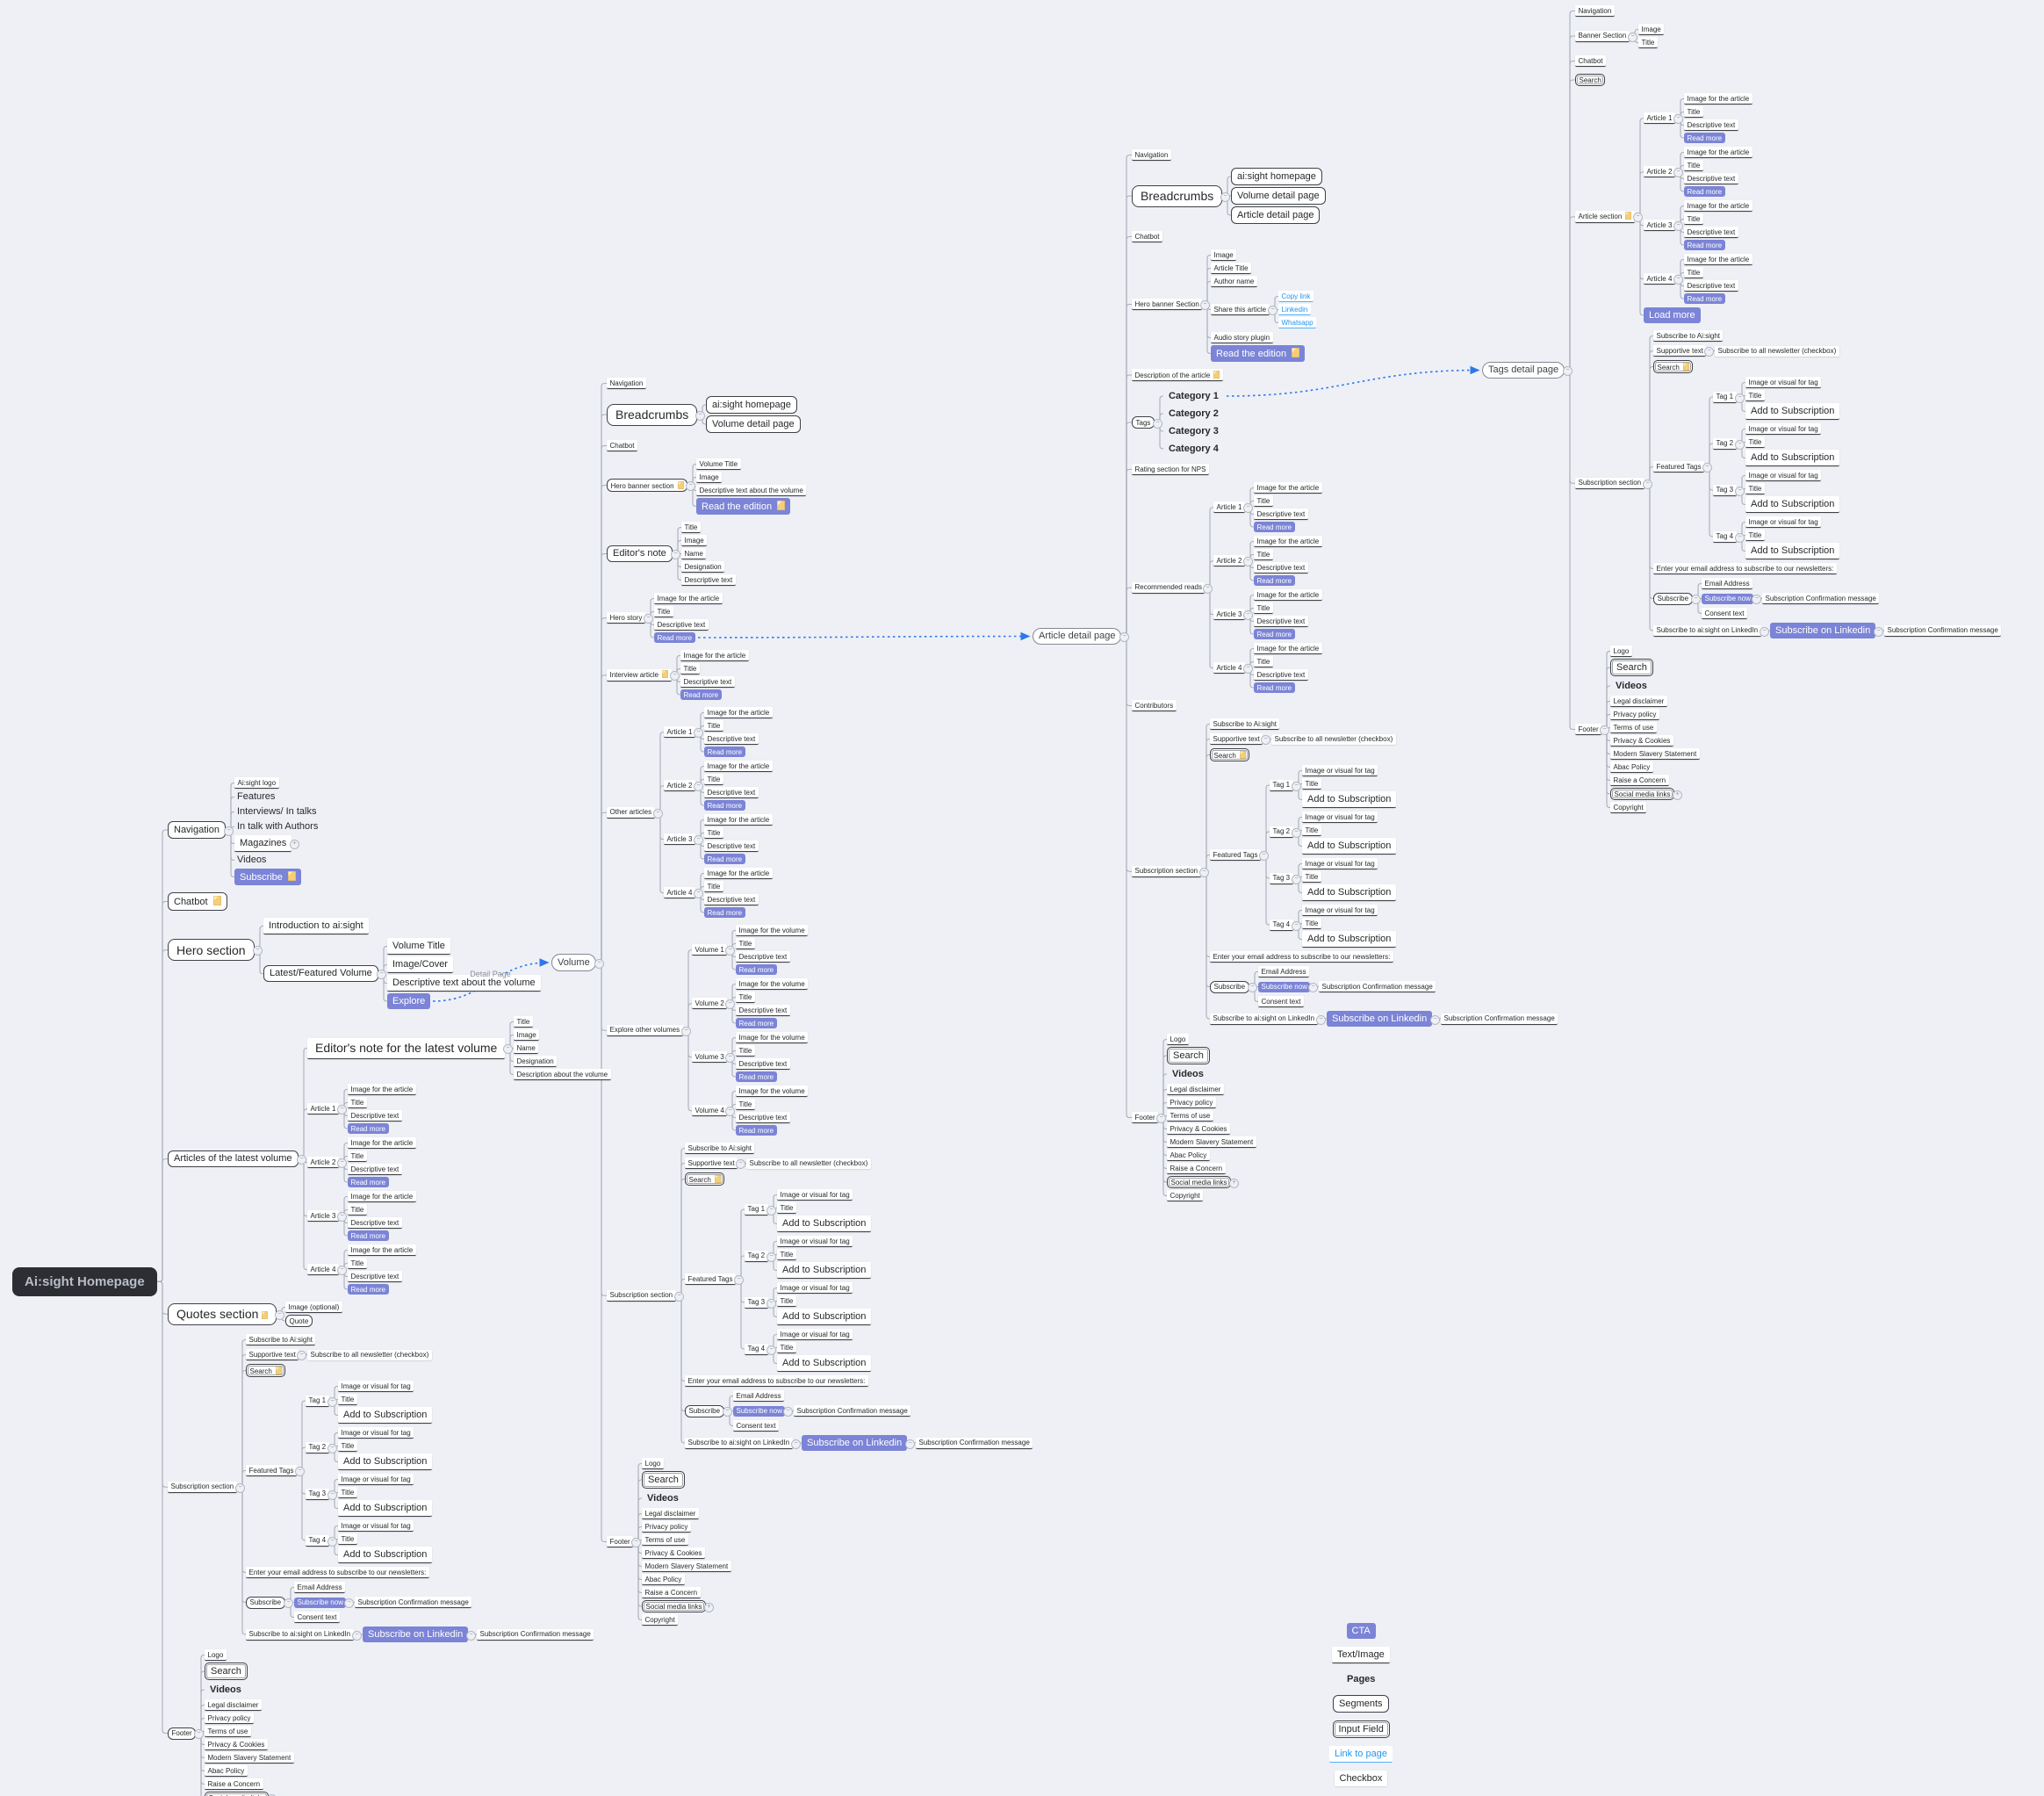 This screenshot has width=2044, height=1796. Describe the element at coordinates (703, 567) in the screenshot. I see `designation-item: Designation` at that location.